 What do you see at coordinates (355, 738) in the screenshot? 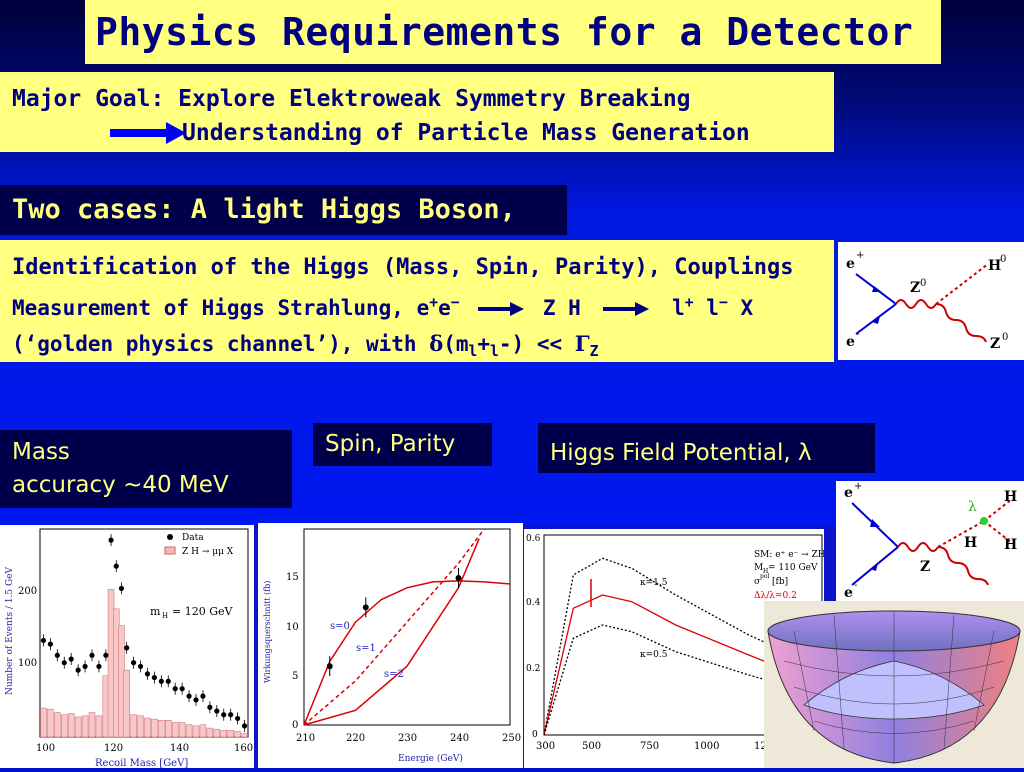
I see `p2-xtick-1: 220` at bounding box center [355, 738].